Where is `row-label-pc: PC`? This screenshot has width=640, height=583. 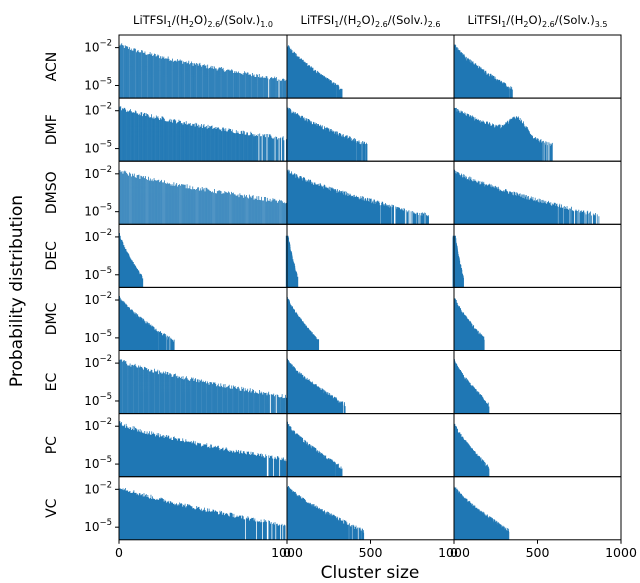
row-label-pc: PC is located at coordinates (52, 445).